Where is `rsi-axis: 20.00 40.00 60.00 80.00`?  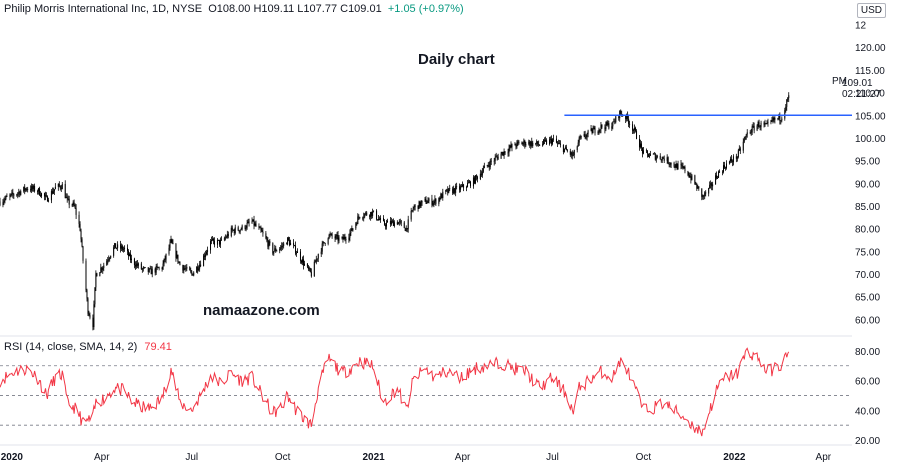
rsi-axis: 20.00 40.00 60.00 80.00 is located at coordinates (867, 397).